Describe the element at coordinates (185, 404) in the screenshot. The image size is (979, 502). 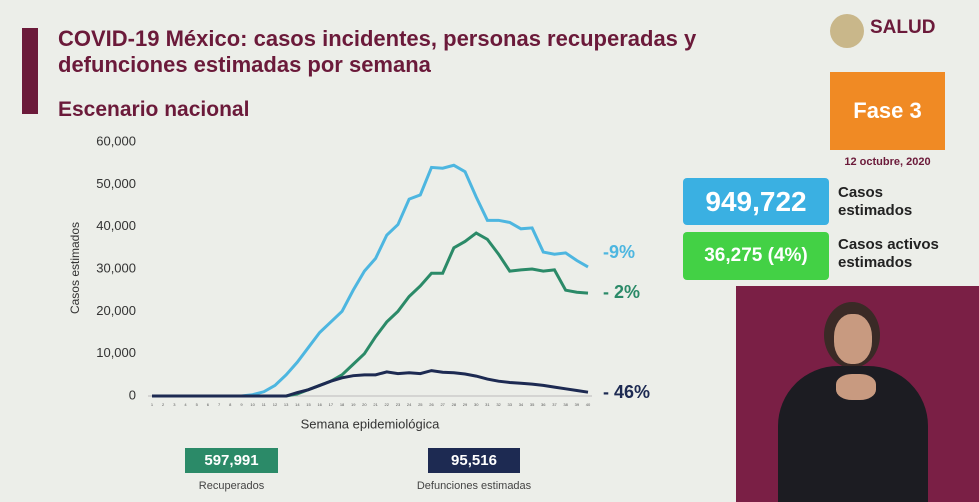
I see `x-tick-label: 4` at that location.